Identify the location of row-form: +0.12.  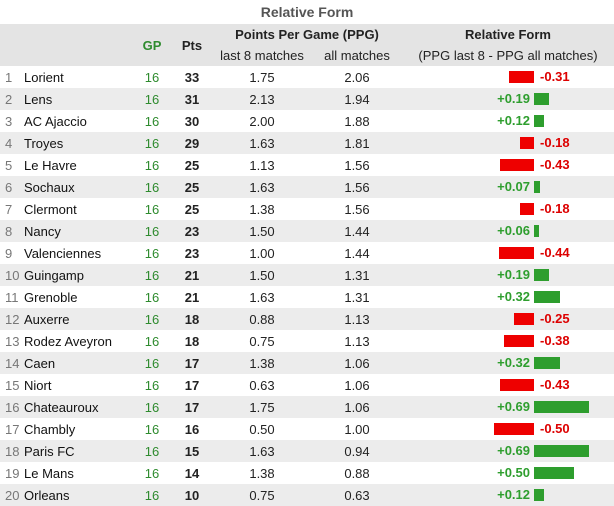
(508, 121).